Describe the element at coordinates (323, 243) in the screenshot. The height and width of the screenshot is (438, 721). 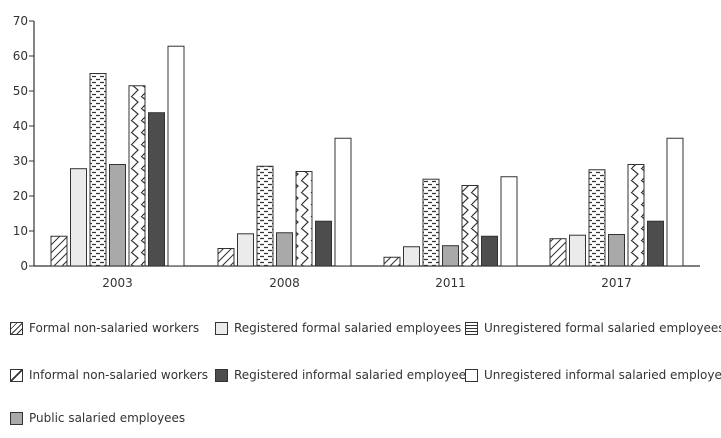
I see `bar-2008-dark-gray` at that location.